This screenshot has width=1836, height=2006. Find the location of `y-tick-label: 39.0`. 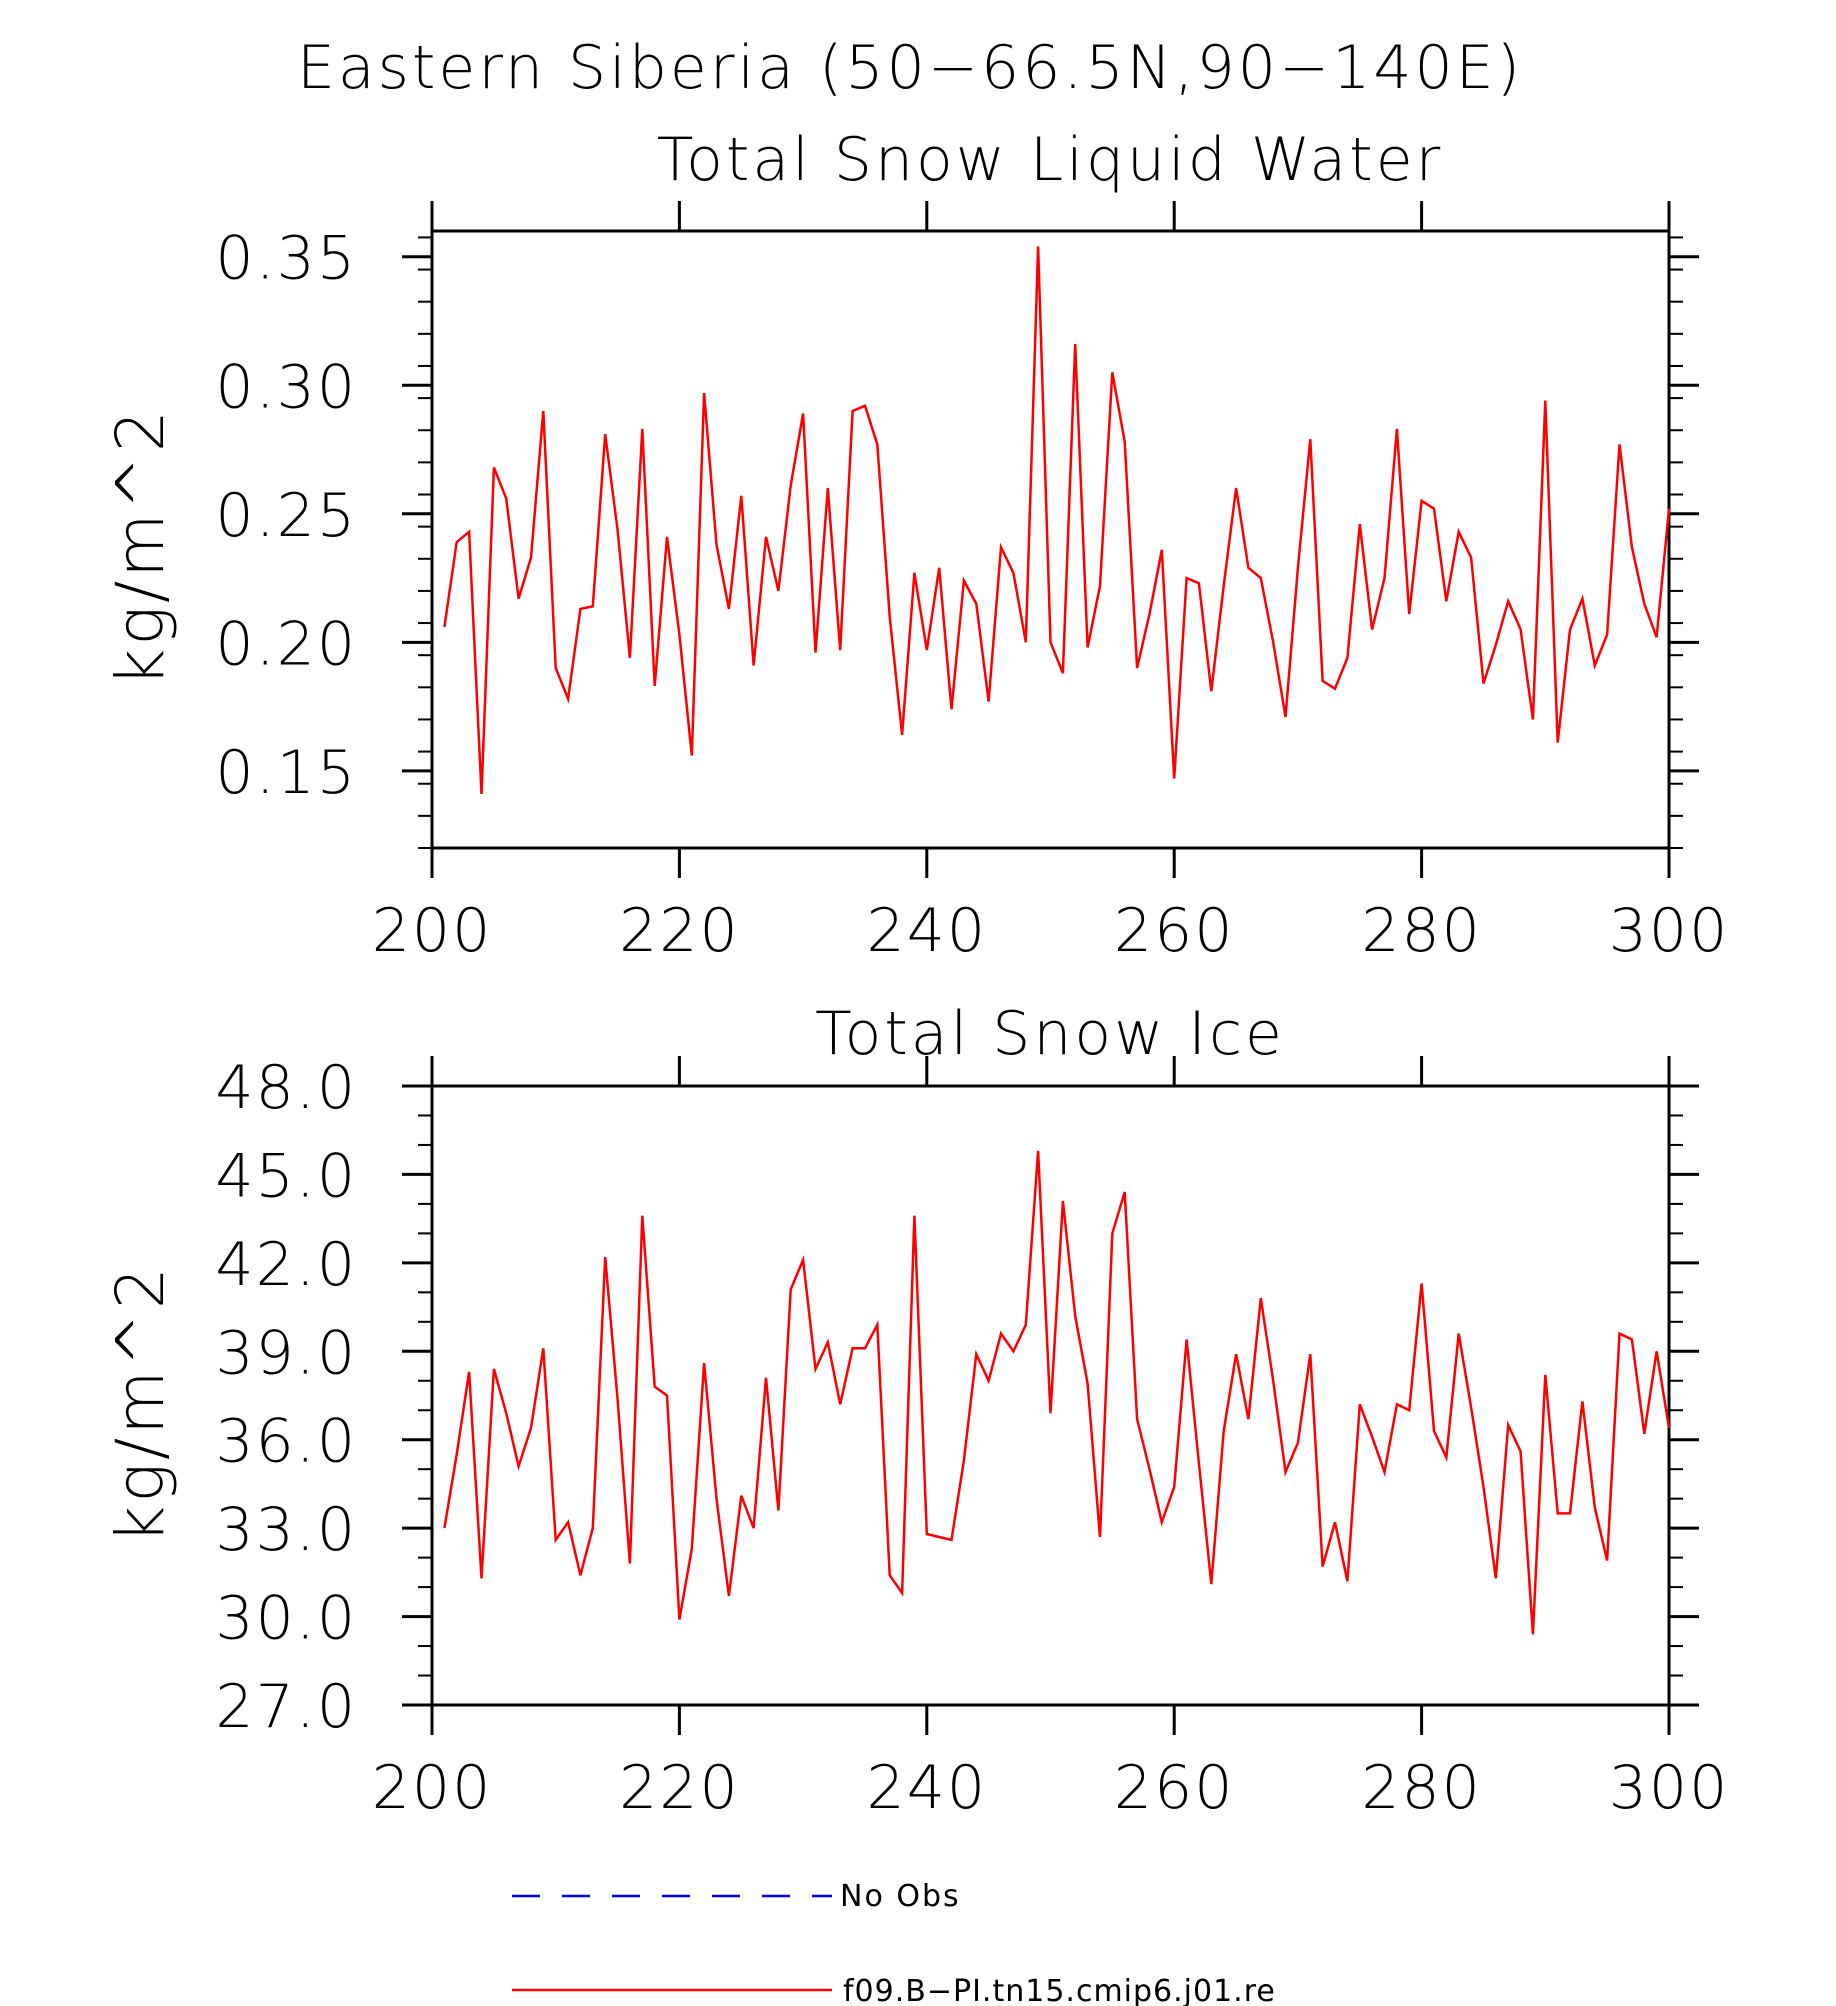

y-tick-label: 39.0 is located at coordinates (286, 1353).